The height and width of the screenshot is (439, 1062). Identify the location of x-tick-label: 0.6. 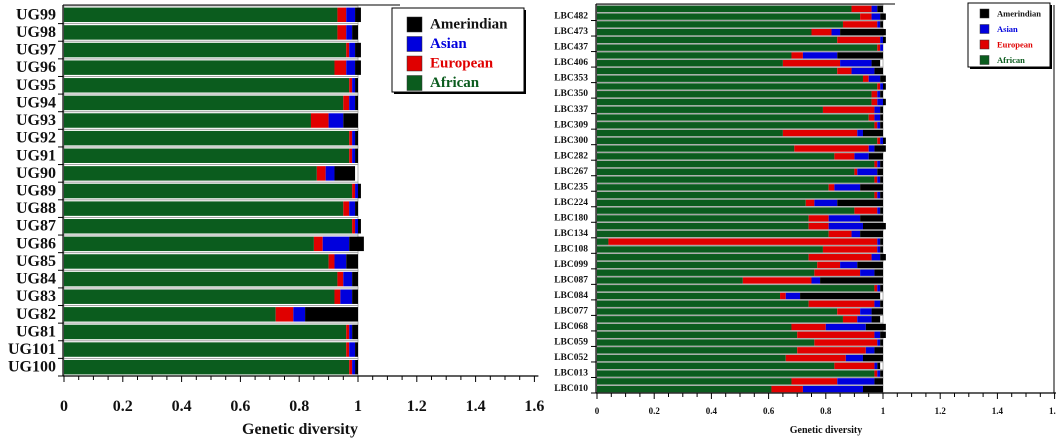
(240, 406).